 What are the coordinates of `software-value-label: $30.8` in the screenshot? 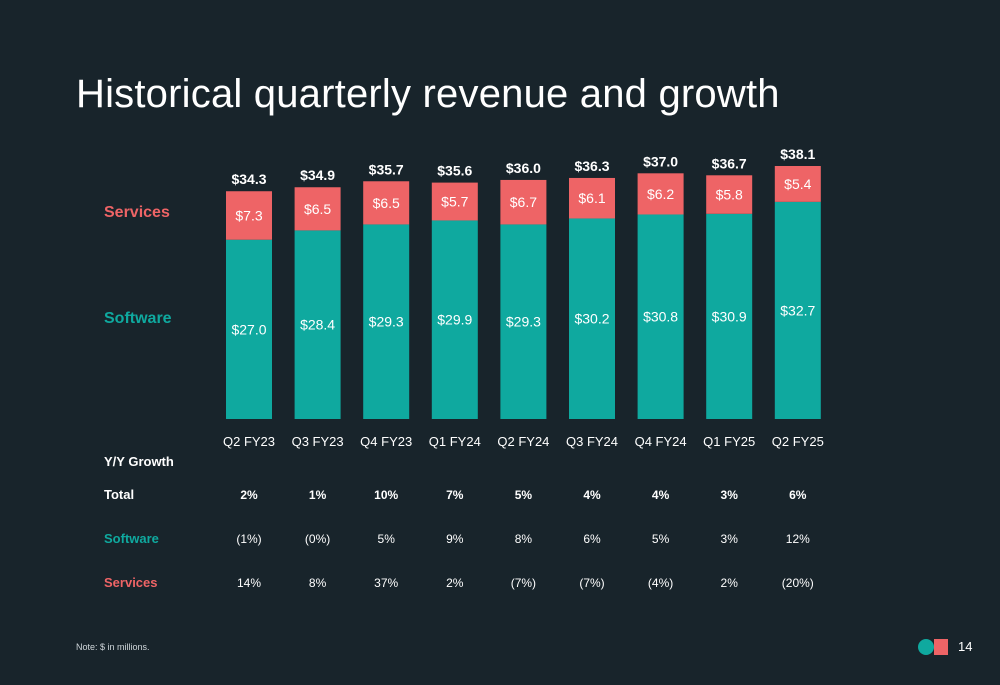 It's located at (660, 317).